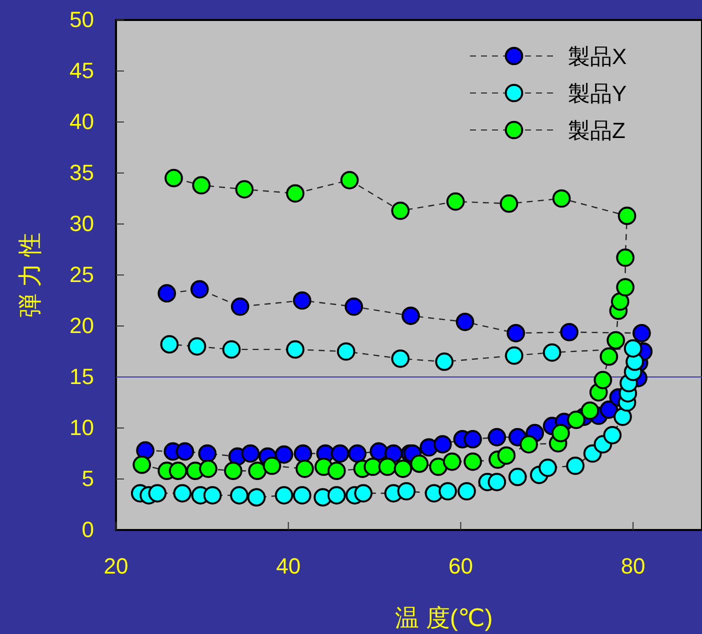  Describe the element at coordinates (82, 71) in the screenshot. I see `y-tick-label: 45` at that location.